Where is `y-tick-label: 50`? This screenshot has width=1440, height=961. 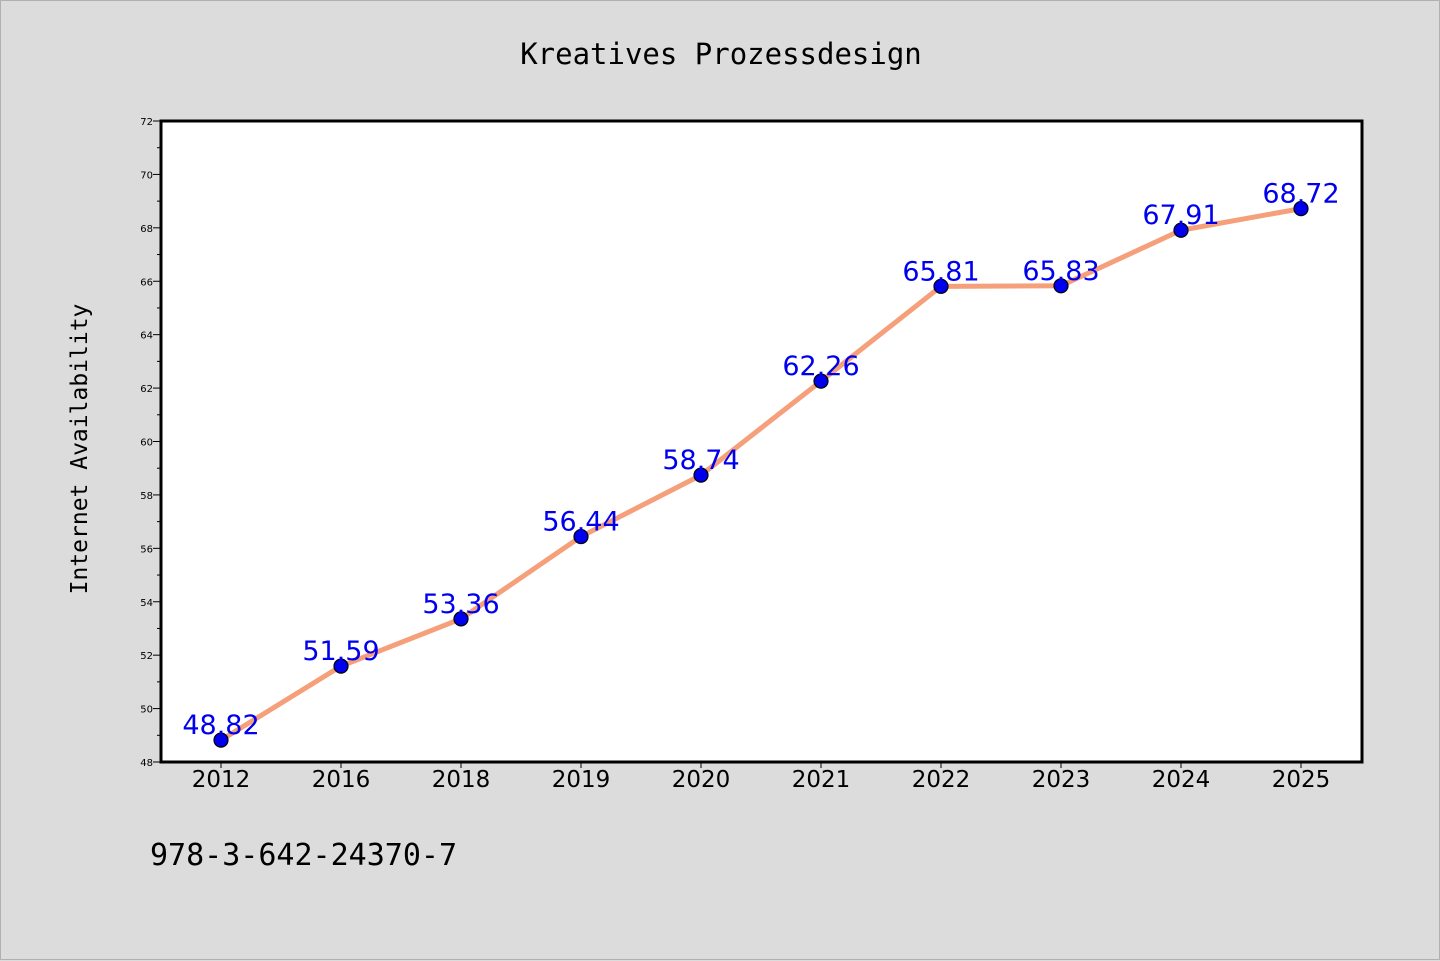
y-tick-label: 50 is located at coordinates (146, 710).